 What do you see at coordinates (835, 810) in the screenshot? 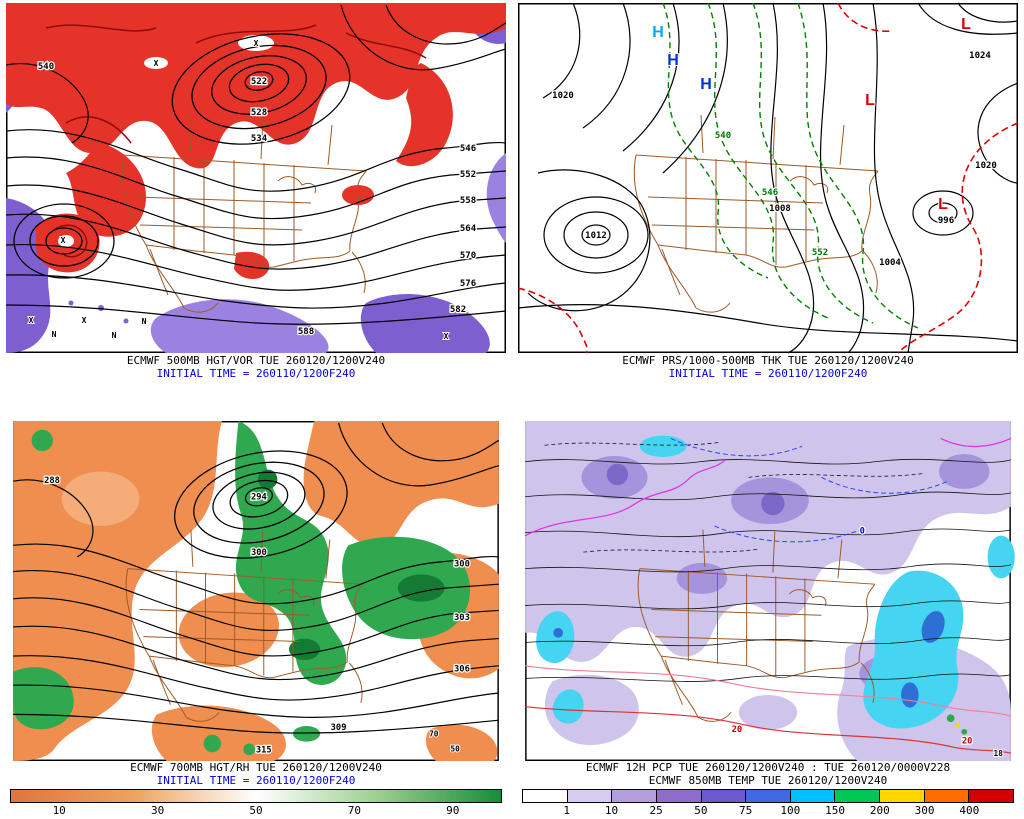
I see `colorbar-tick: 150` at bounding box center [835, 810].